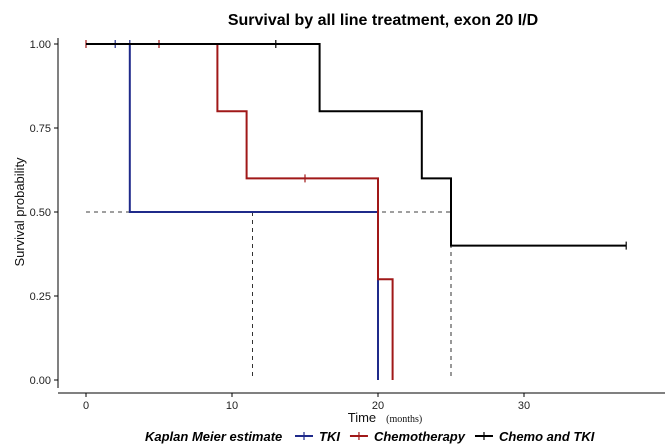  Describe the element at coordinates (524, 406) in the screenshot. I see `x-tick-label: 30` at that location.